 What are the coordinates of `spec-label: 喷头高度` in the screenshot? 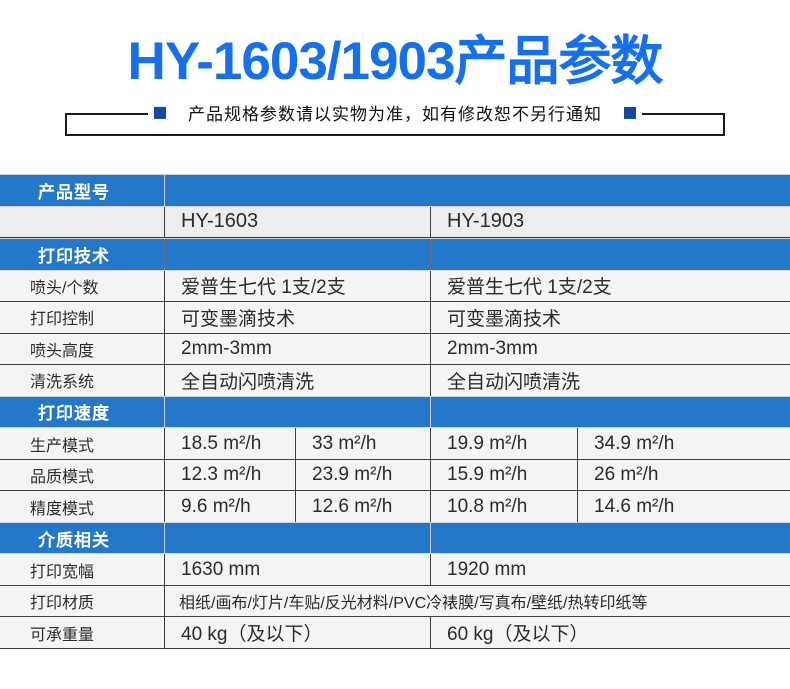 It's located at (62, 351).